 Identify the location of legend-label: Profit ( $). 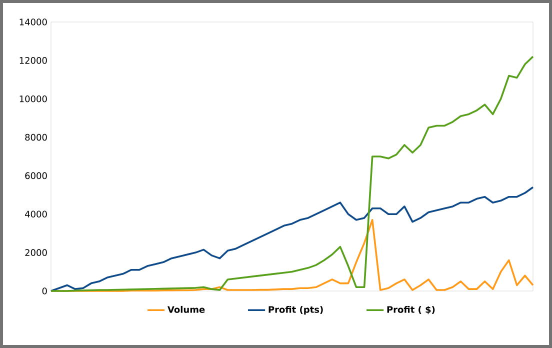
(411, 310).